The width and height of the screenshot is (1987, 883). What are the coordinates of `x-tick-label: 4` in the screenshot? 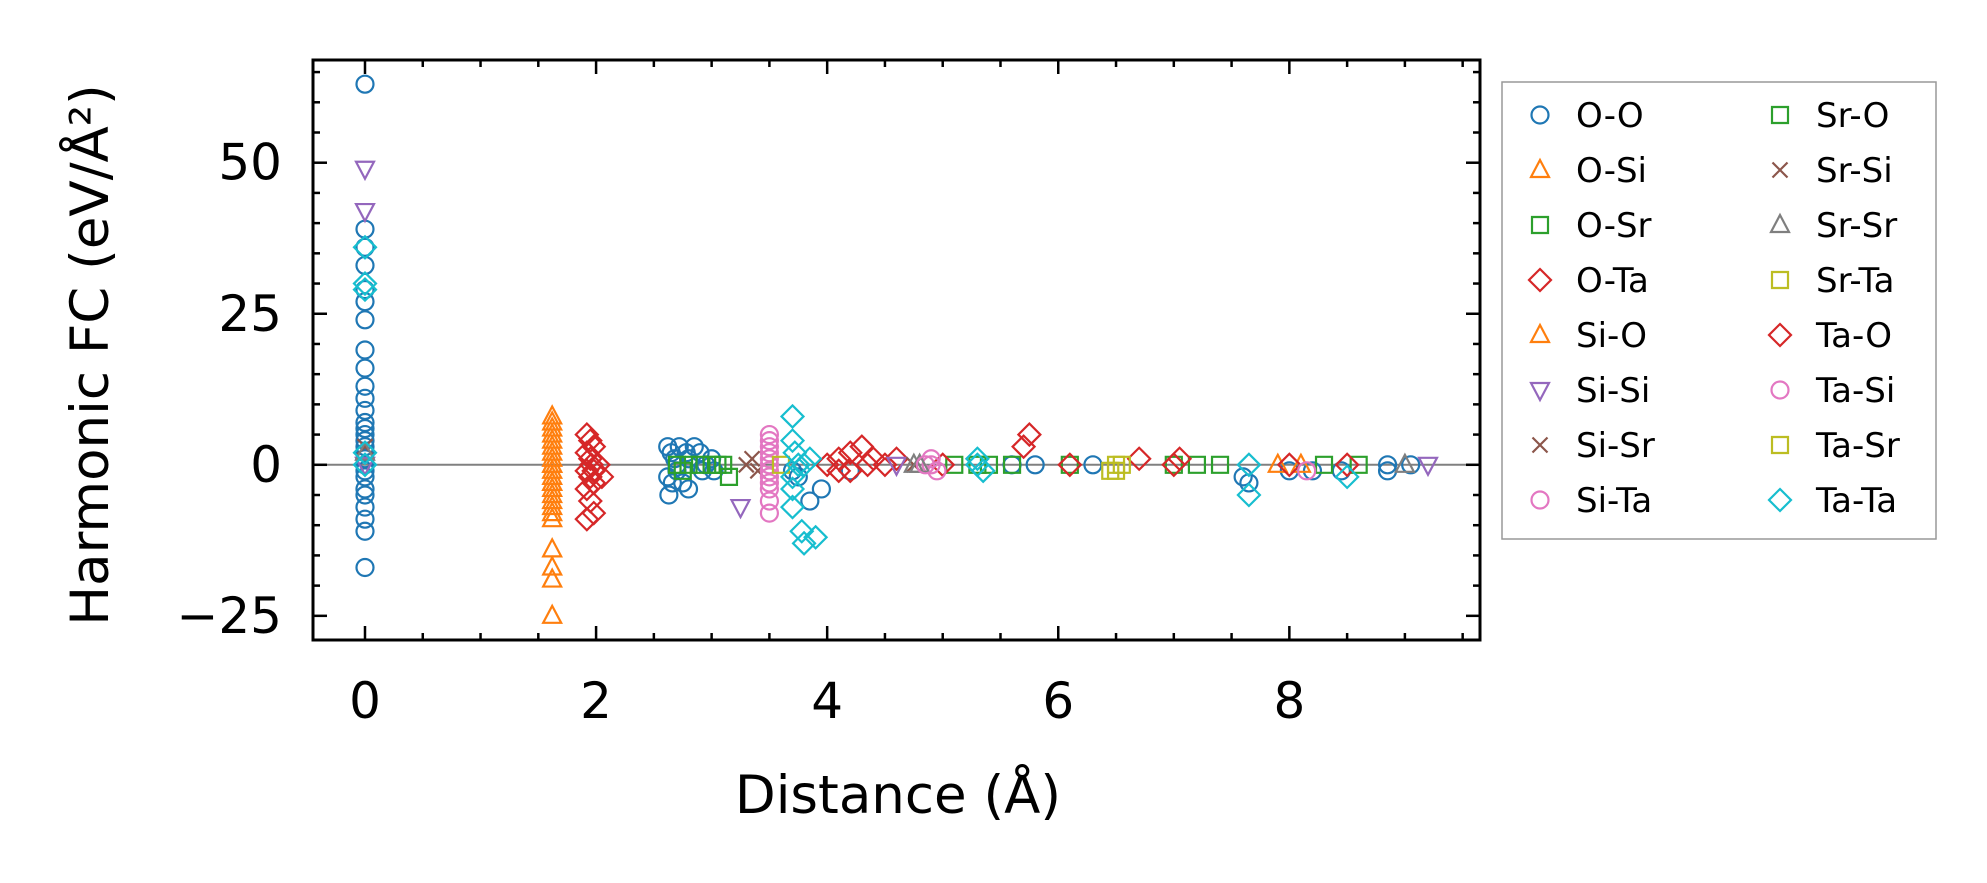 It's located at (827, 701).